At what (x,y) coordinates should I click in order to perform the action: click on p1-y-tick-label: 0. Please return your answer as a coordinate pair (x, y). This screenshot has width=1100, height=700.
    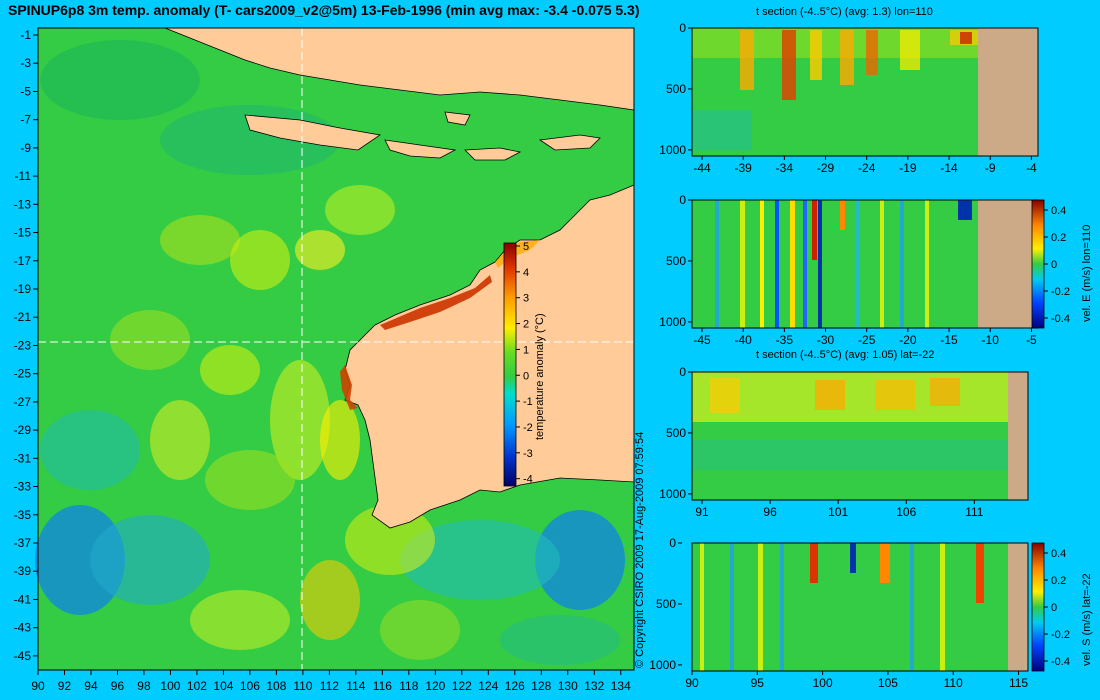
    Looking at the image, I should click on (682, 28).